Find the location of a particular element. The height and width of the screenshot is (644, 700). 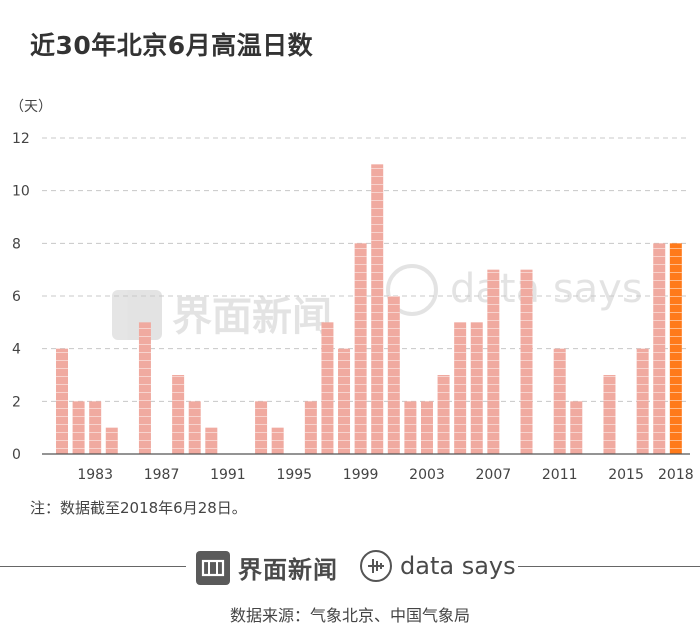

bar-texture-2005 is located at coordinates (460, 388).